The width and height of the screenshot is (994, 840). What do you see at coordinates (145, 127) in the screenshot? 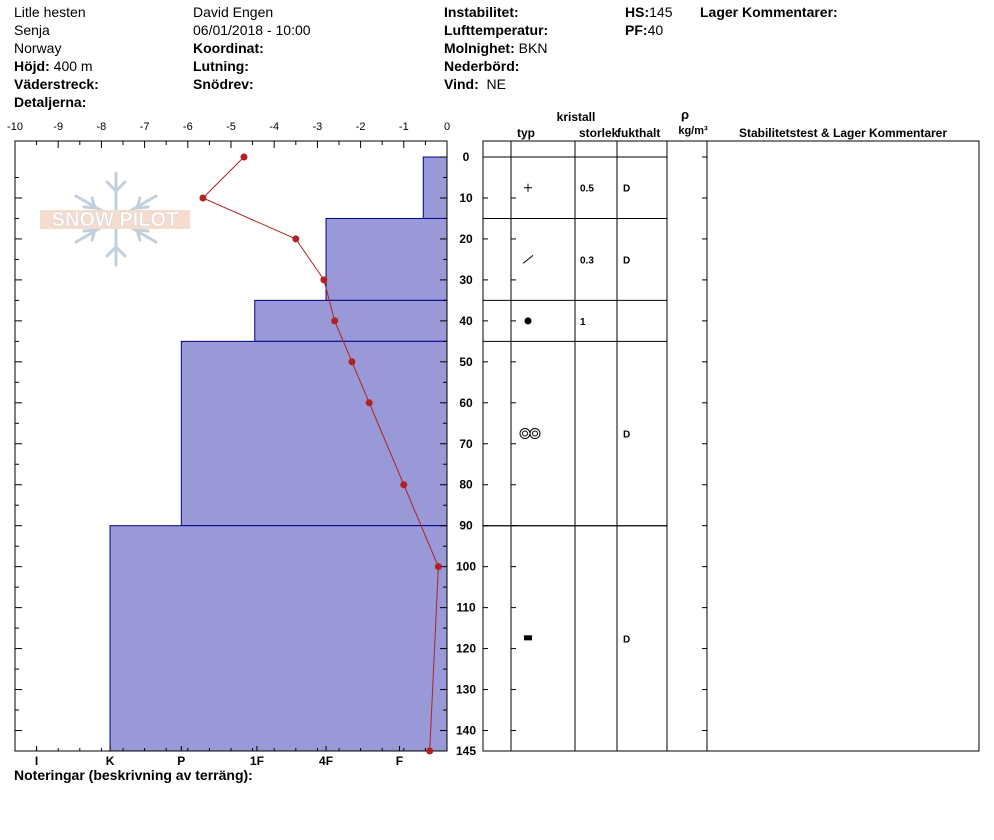
I see `temp-tick-label: -7` at bounding box center [145, 127].